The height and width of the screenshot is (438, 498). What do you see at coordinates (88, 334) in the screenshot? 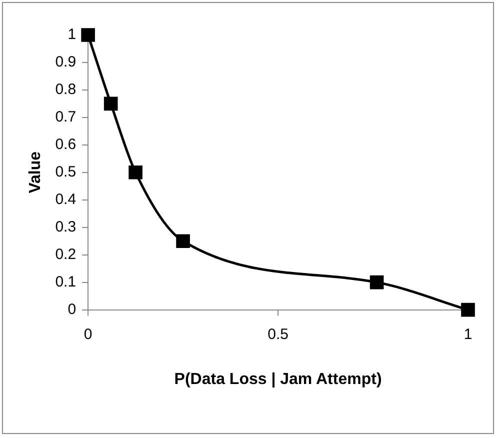
I see `x-tick-label: 0` at bounding box center [88, 334].